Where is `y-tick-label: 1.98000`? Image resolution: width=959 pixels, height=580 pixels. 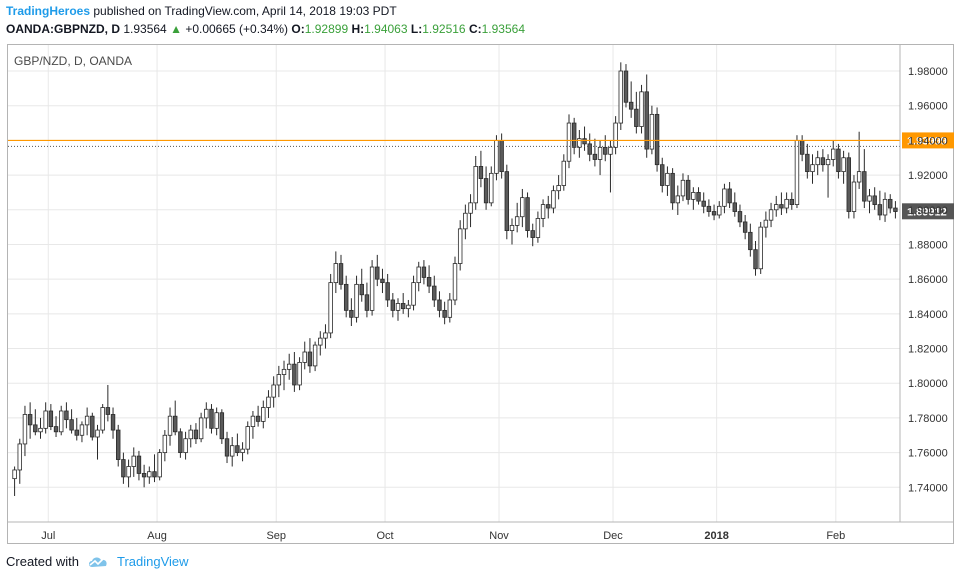 y-tick-label: 1.98000 is located at coordinates (928, 72).